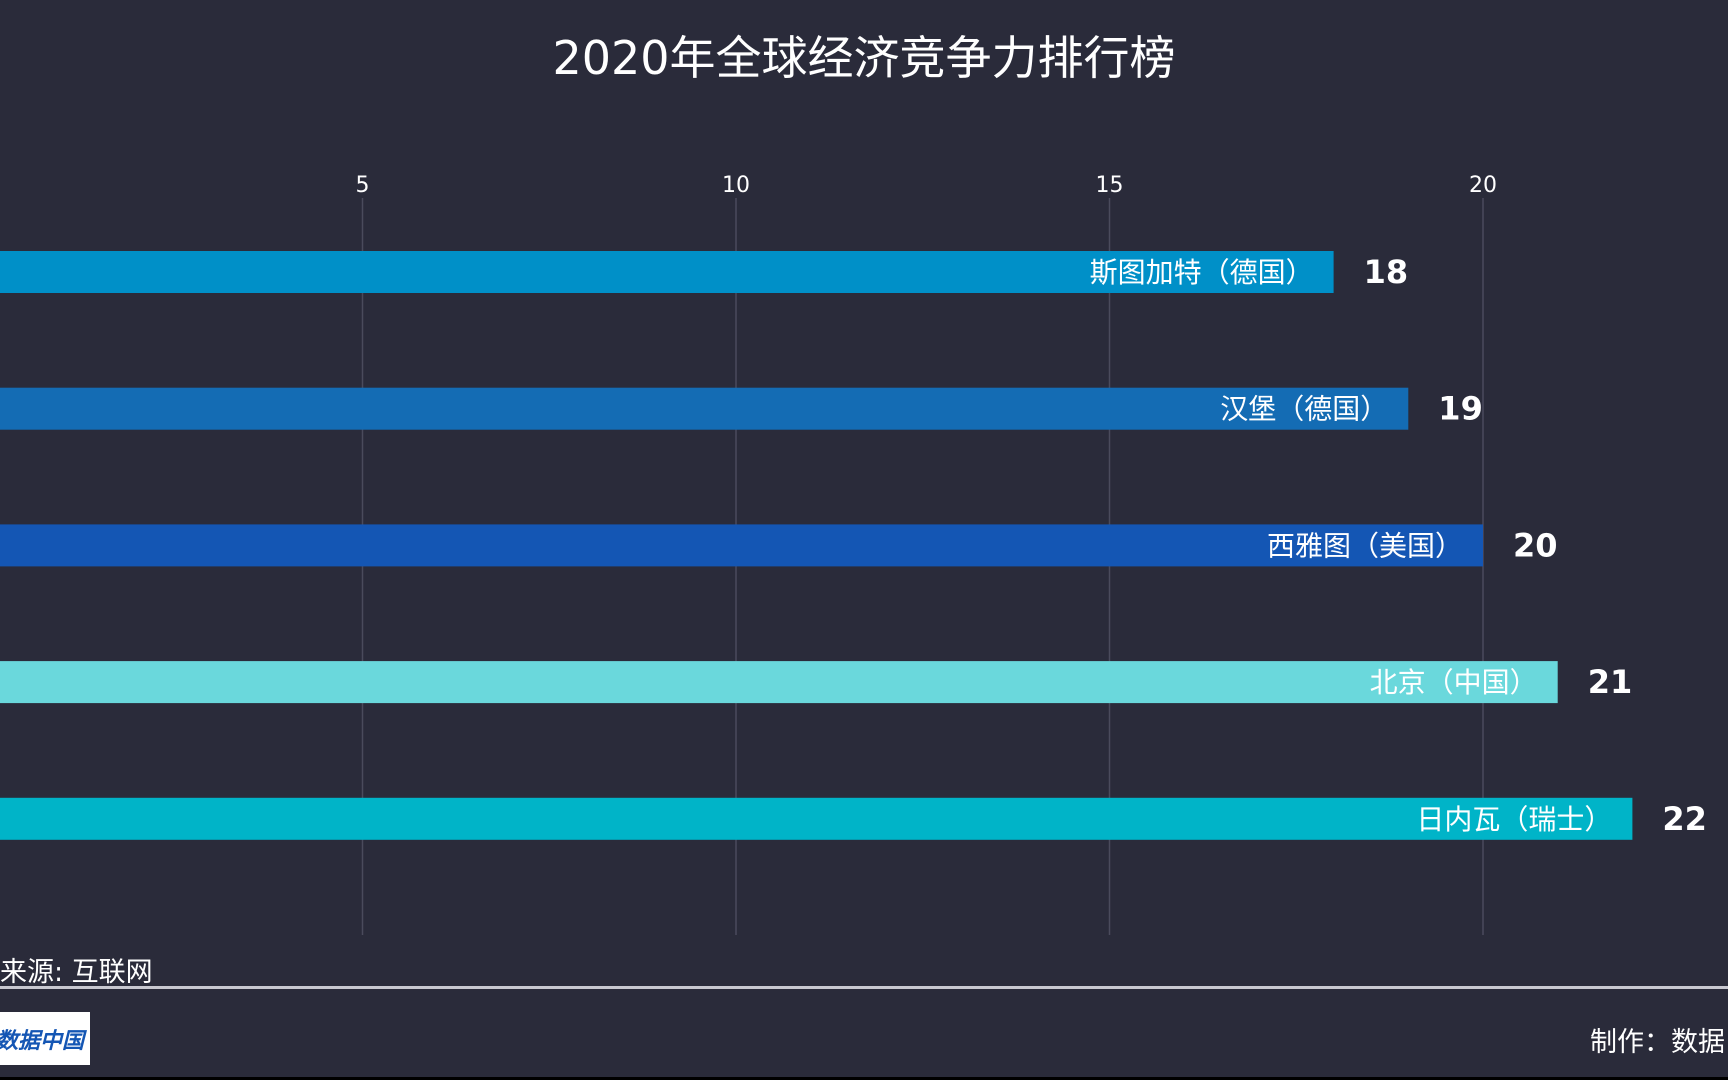 This screenshot has width=1728, height=1080. What do you see at coordinates (864, 58) in the screenshot?
I see `chart-title: 2020年全球经济竞争力排行榜` at bounding box center [864, 58].